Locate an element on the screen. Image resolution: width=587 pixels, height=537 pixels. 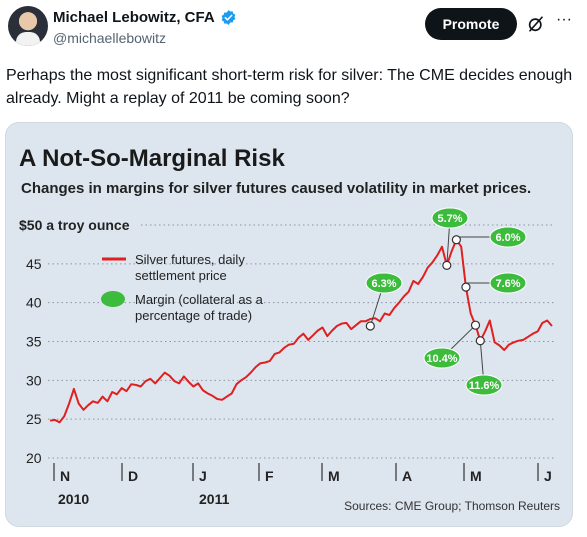
legend-label: Silver futures, daily is located at coordinates (190, 259).